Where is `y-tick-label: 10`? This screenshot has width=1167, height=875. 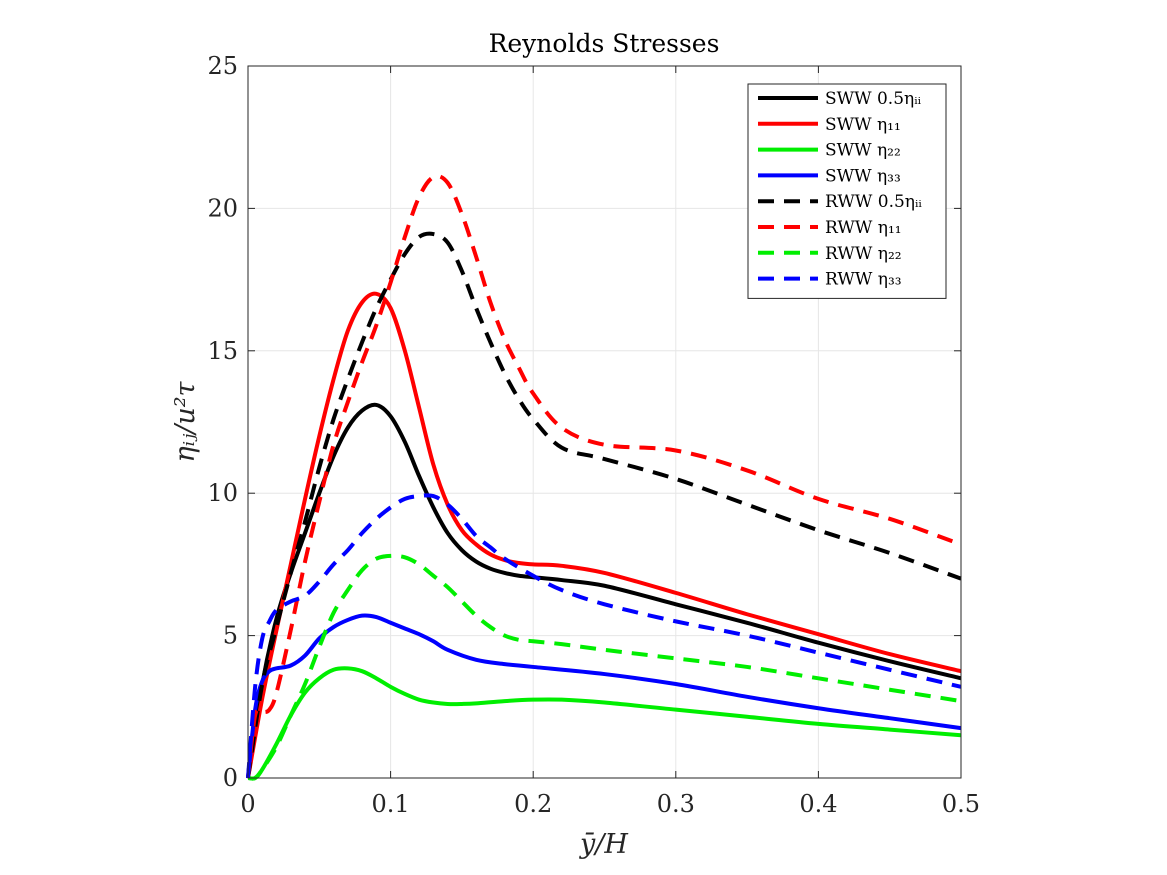
y-tick-label: 10 is located at coordinates (222, 493).